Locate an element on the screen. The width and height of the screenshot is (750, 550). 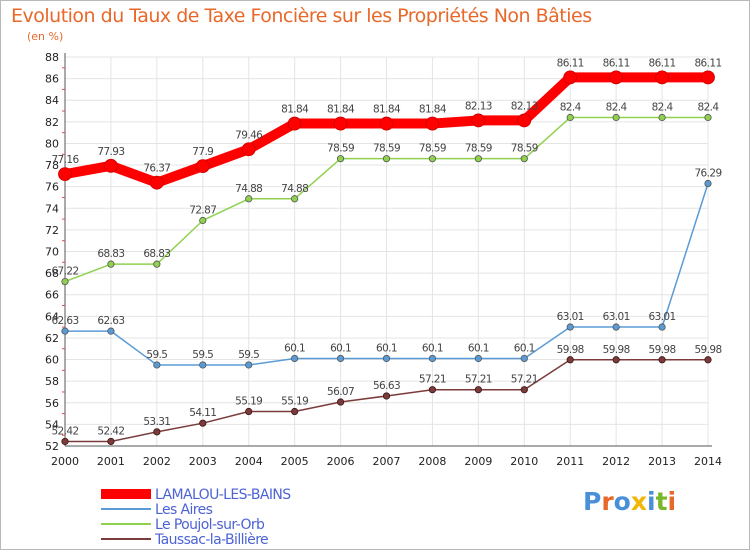
x-tick-label: 2013 is located at coordinates (662, 461).